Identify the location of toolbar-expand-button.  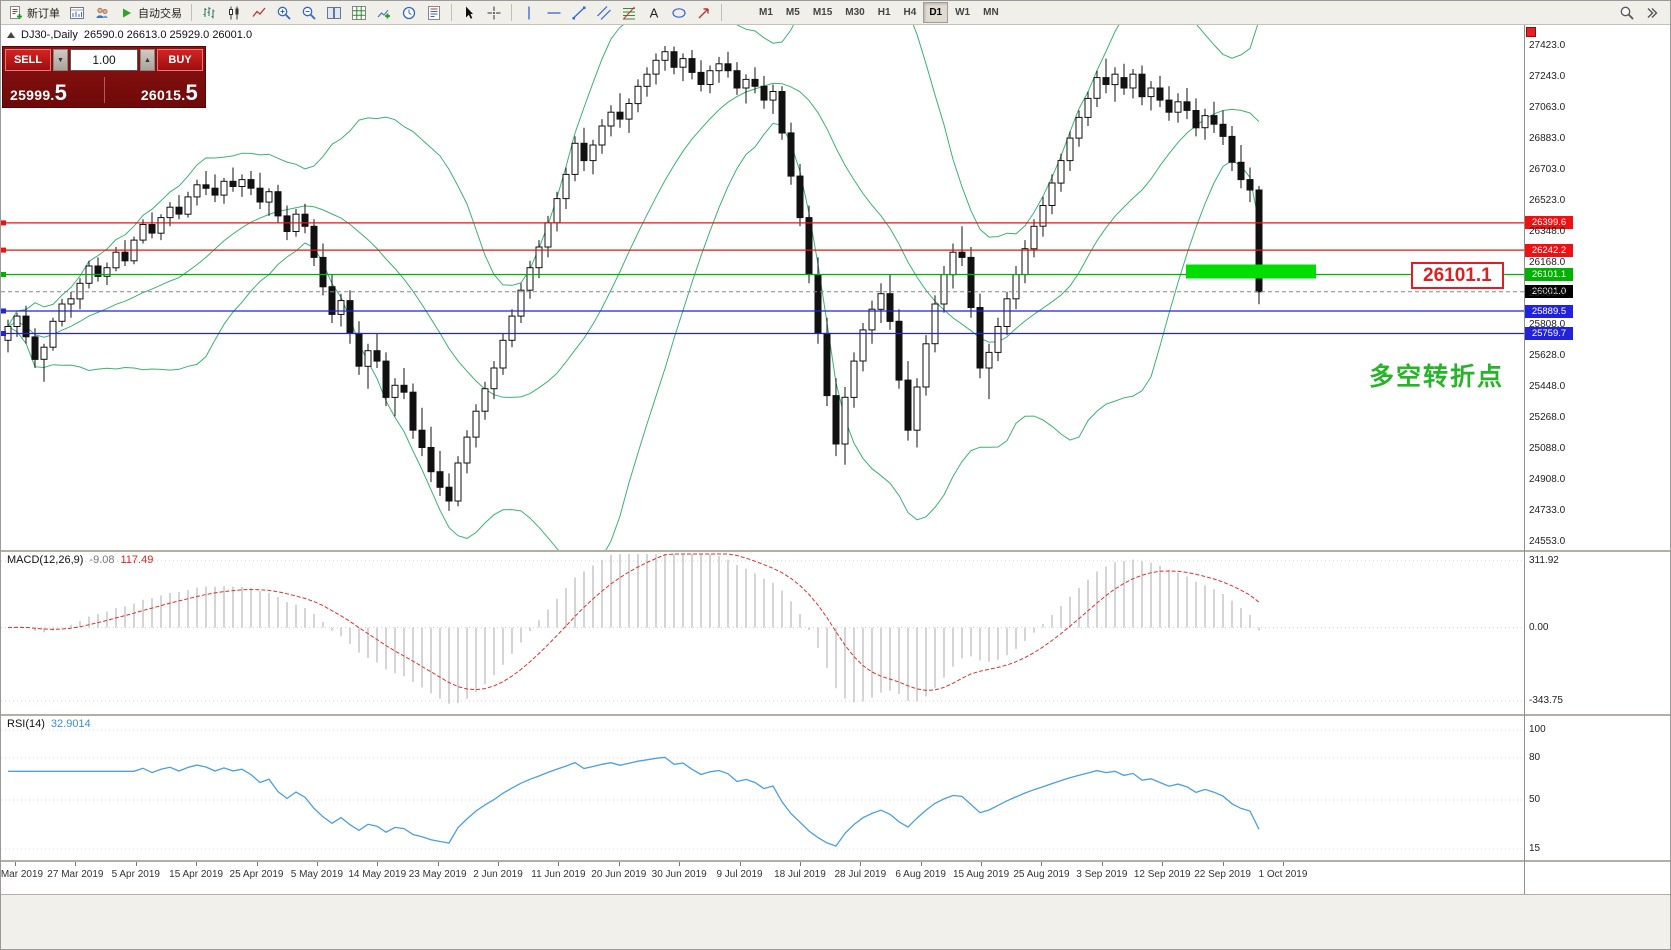
(1651, 12).